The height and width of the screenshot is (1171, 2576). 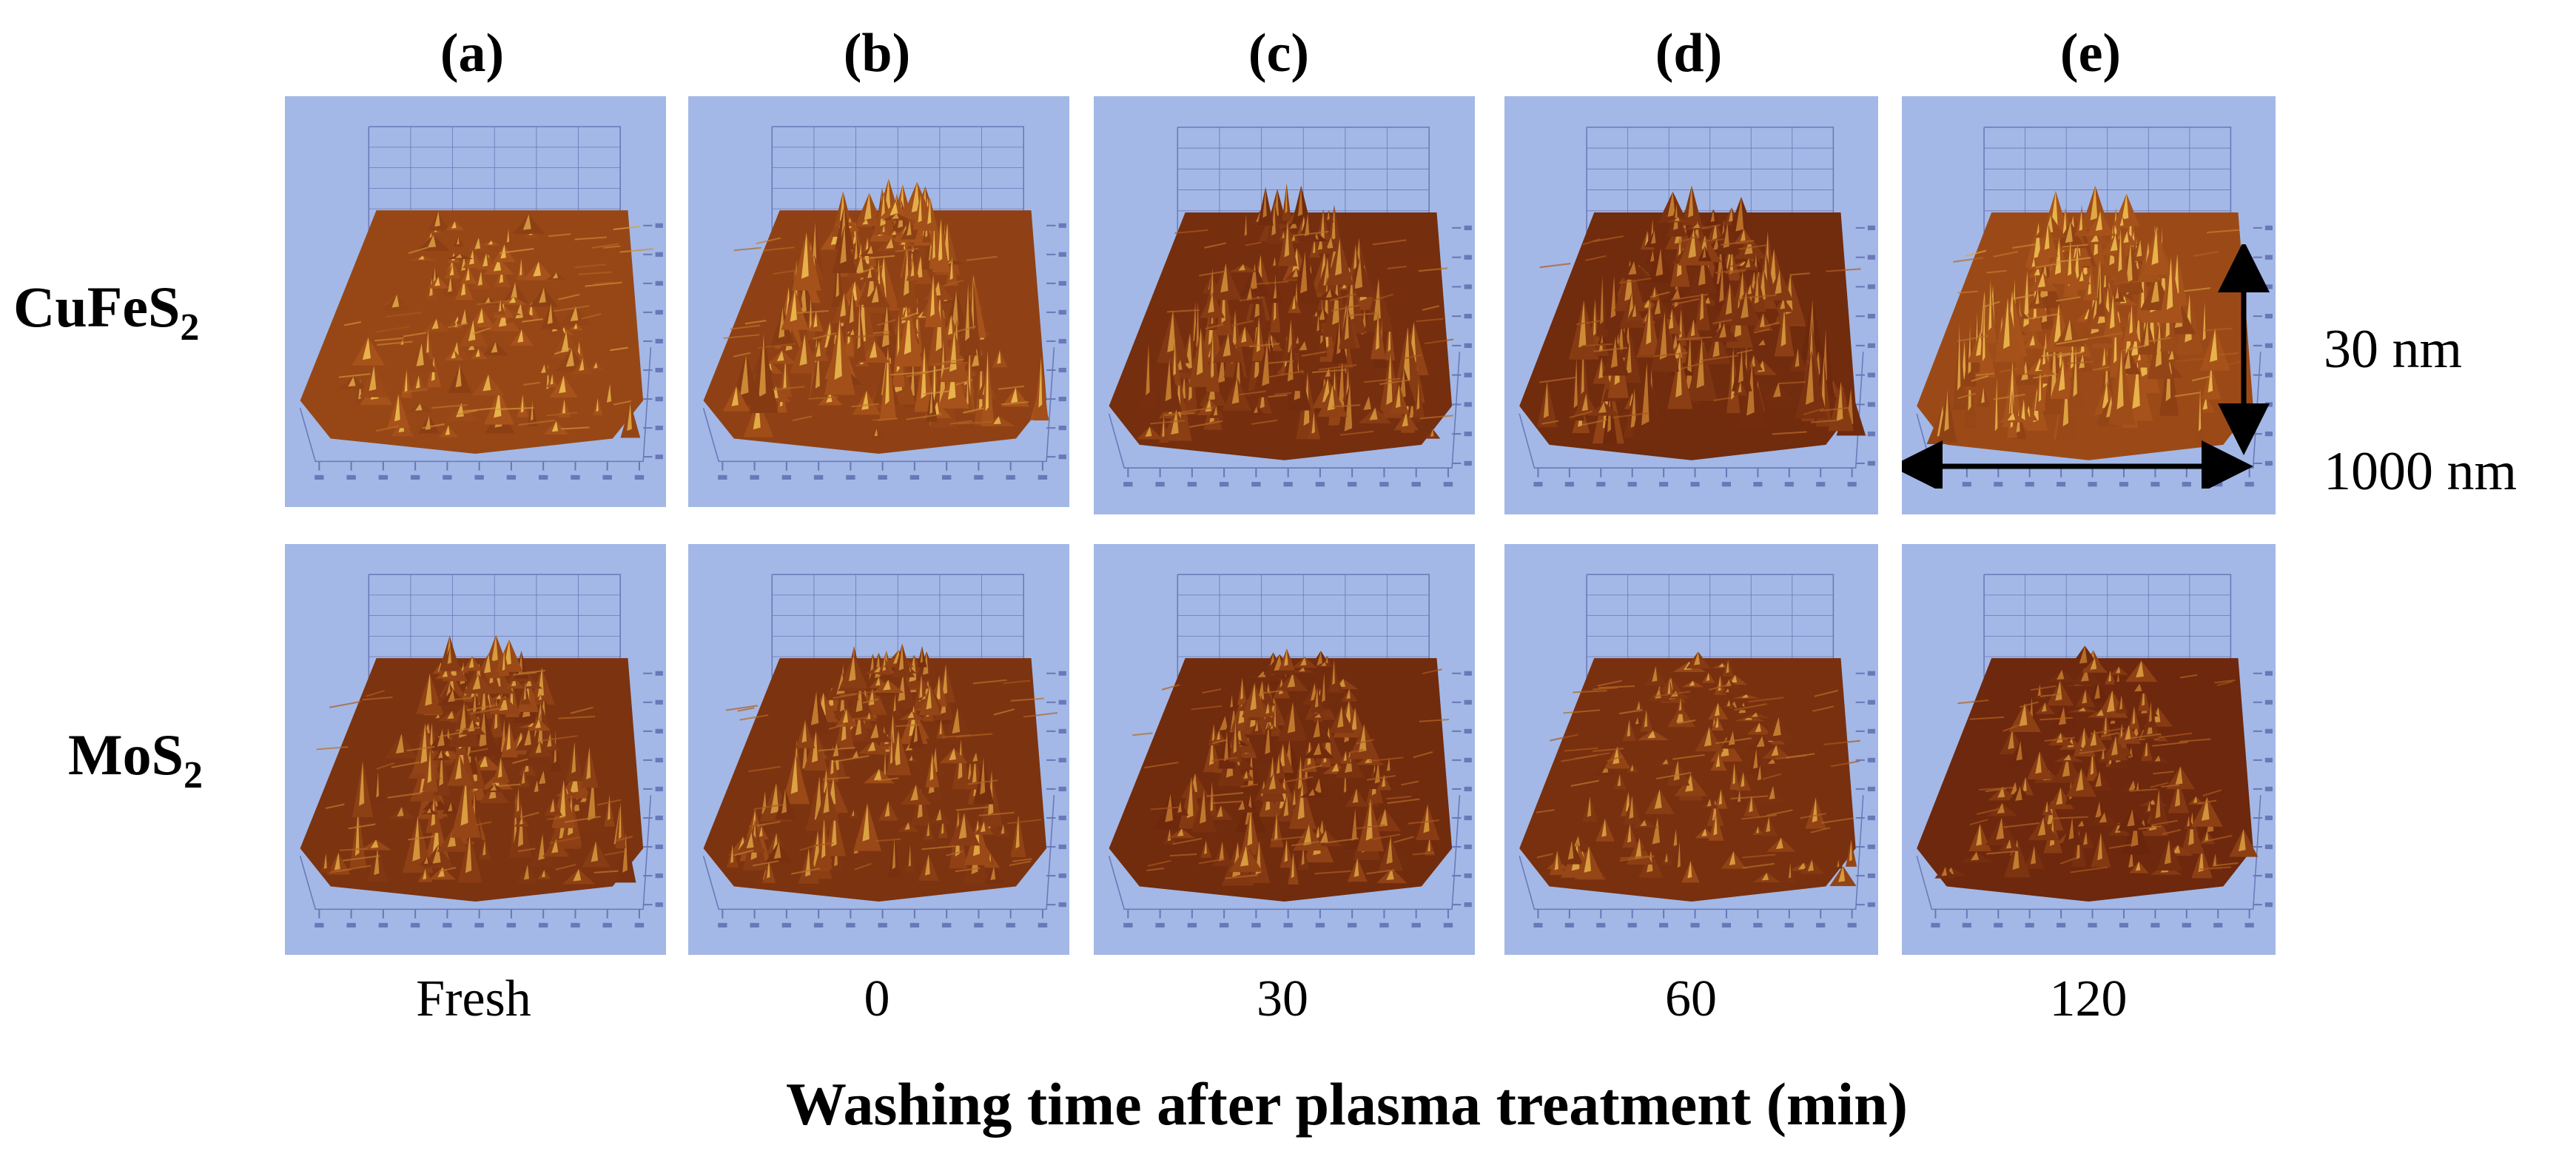 What do you see at coordinates (2088, 998) in the screenshot?
I see `x-tick-120: 120` at bounding box center [2088, 998].